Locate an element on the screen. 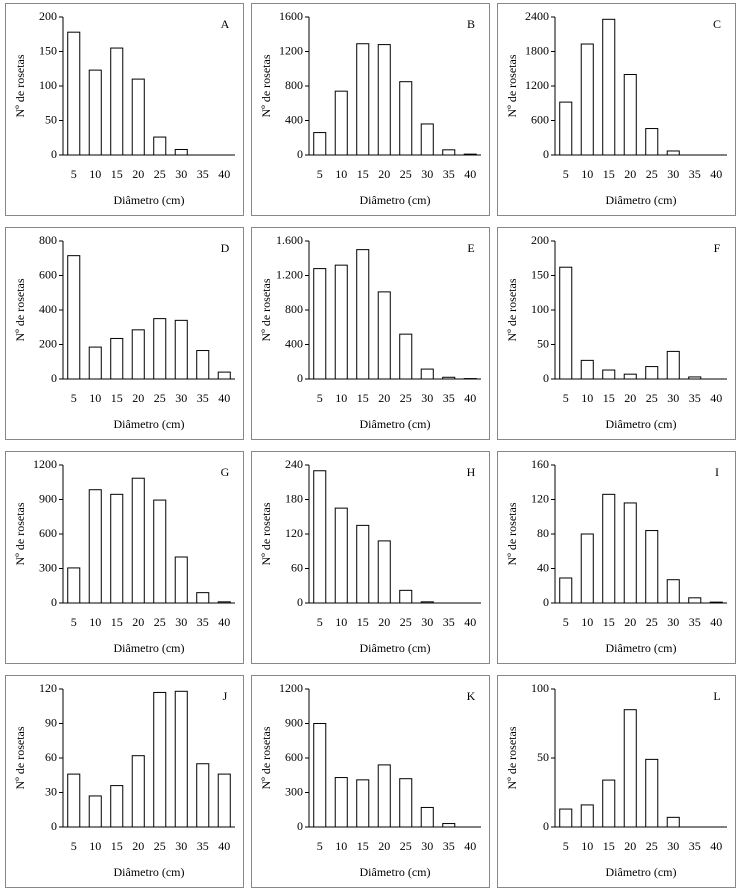  y-tick-label: 50 is located at coordinates (543, 343).